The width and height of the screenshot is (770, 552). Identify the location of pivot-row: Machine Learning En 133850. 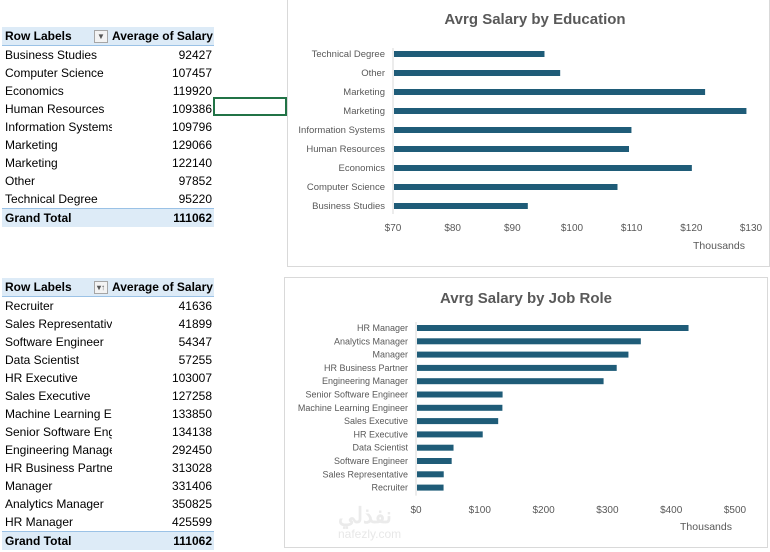
(108, 414).